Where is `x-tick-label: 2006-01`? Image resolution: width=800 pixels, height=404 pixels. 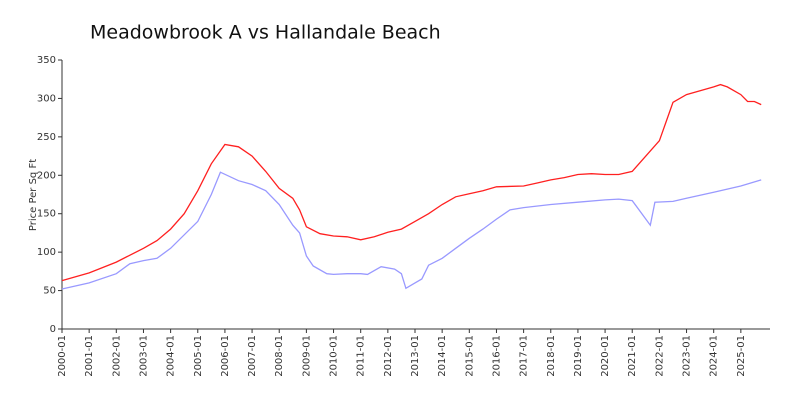 x-tick-label: 2006-01 is located at coordinates (225, 356).